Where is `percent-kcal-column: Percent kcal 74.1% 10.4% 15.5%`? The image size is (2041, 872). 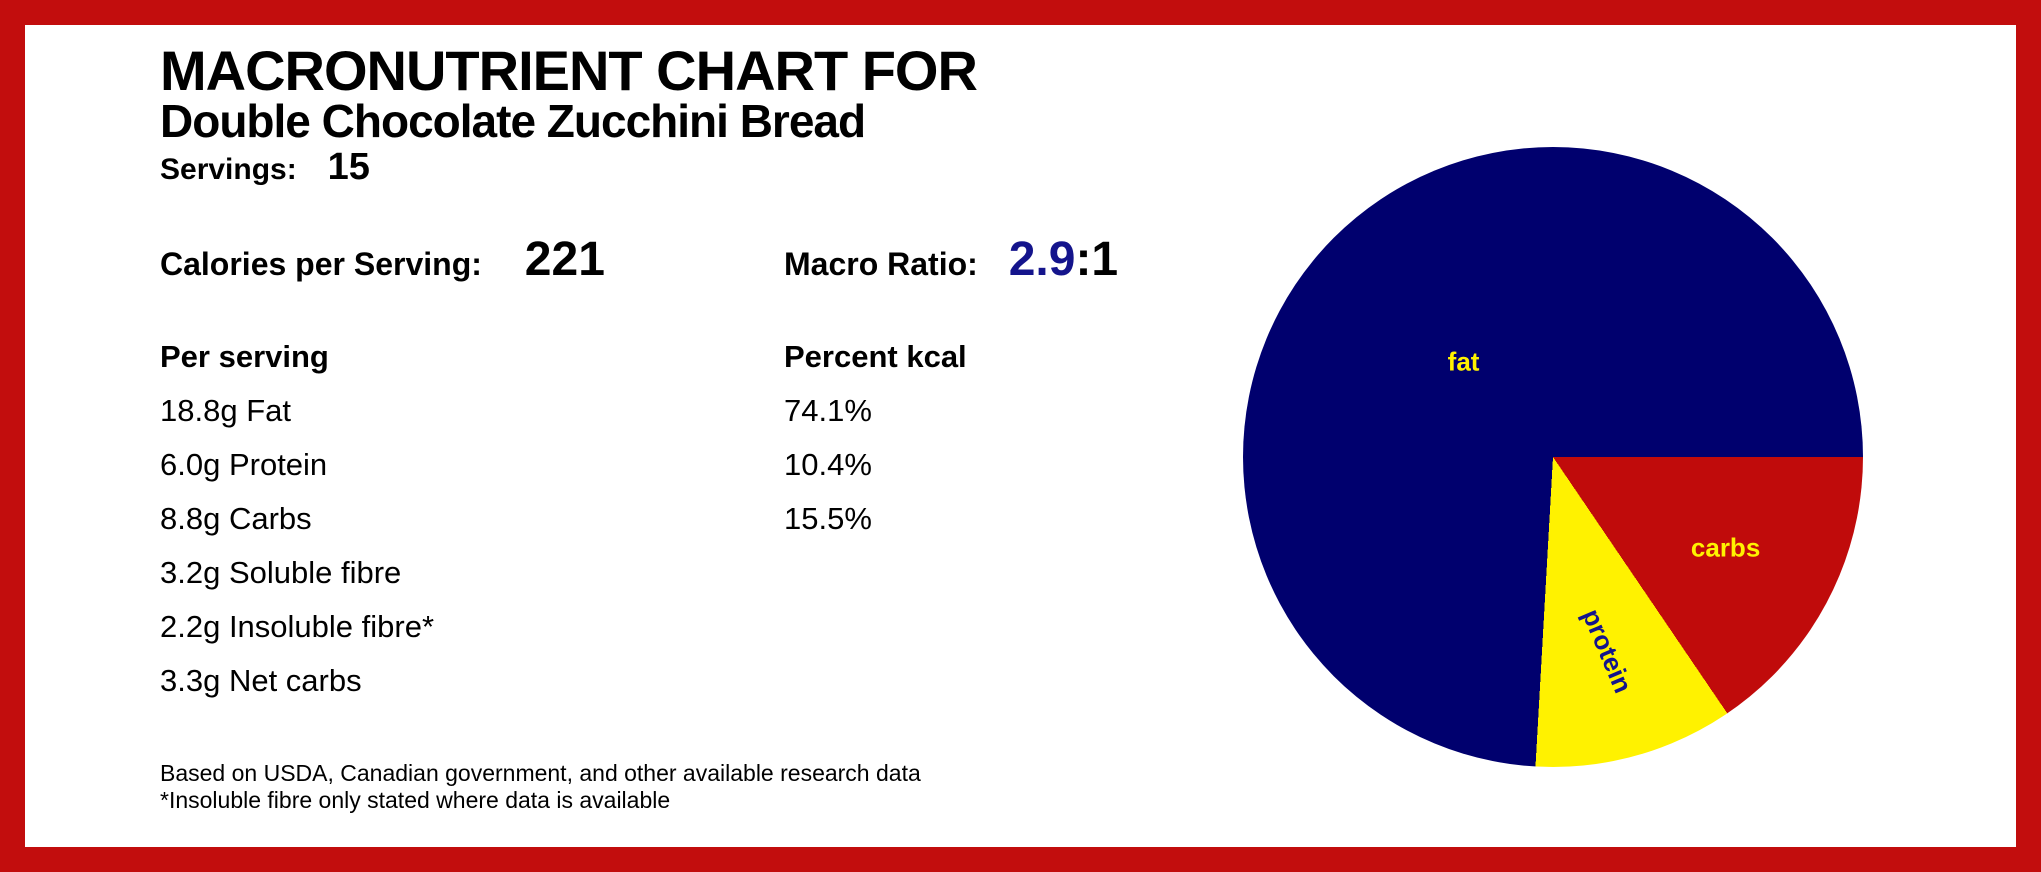 percent-kcal-column: Percent kcal 74.1% 10.4% 15.5% is located at coordinates (875, 438).